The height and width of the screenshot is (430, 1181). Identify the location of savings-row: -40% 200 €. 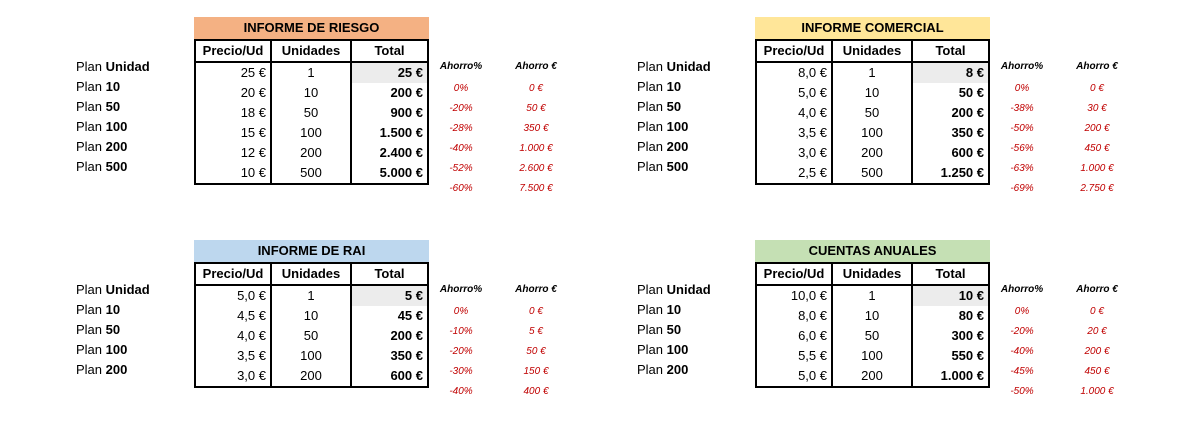
(1075, 352).